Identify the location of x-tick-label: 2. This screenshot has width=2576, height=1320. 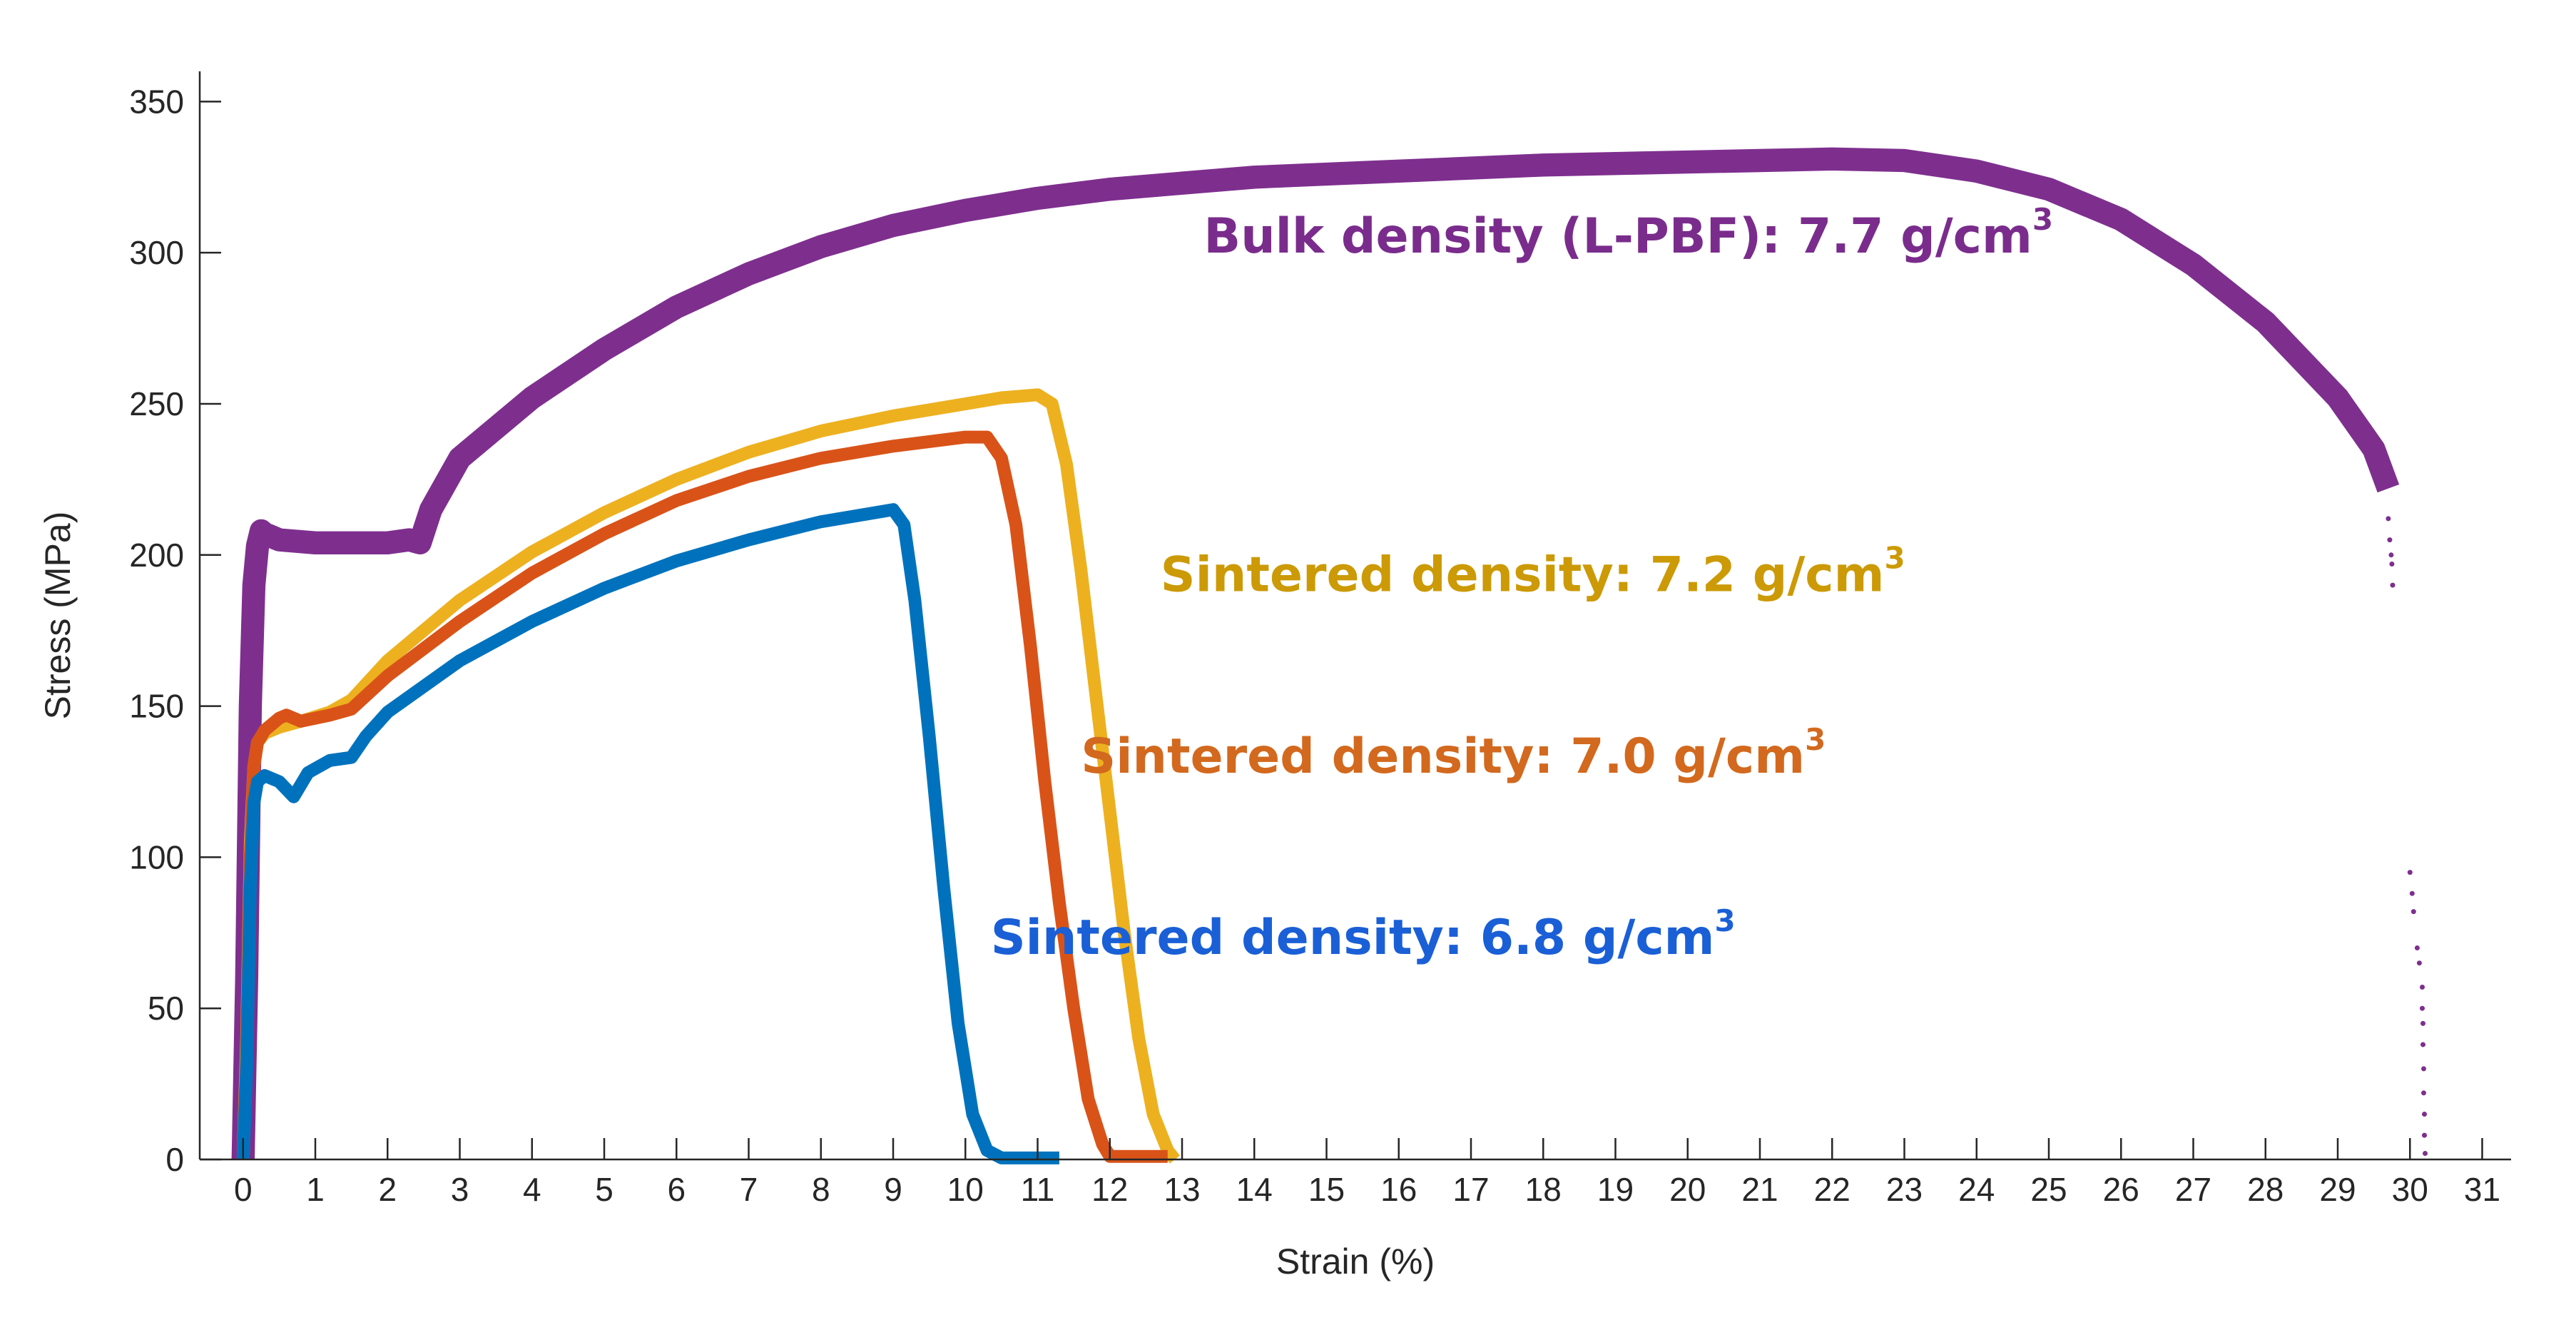
(387, 1189).